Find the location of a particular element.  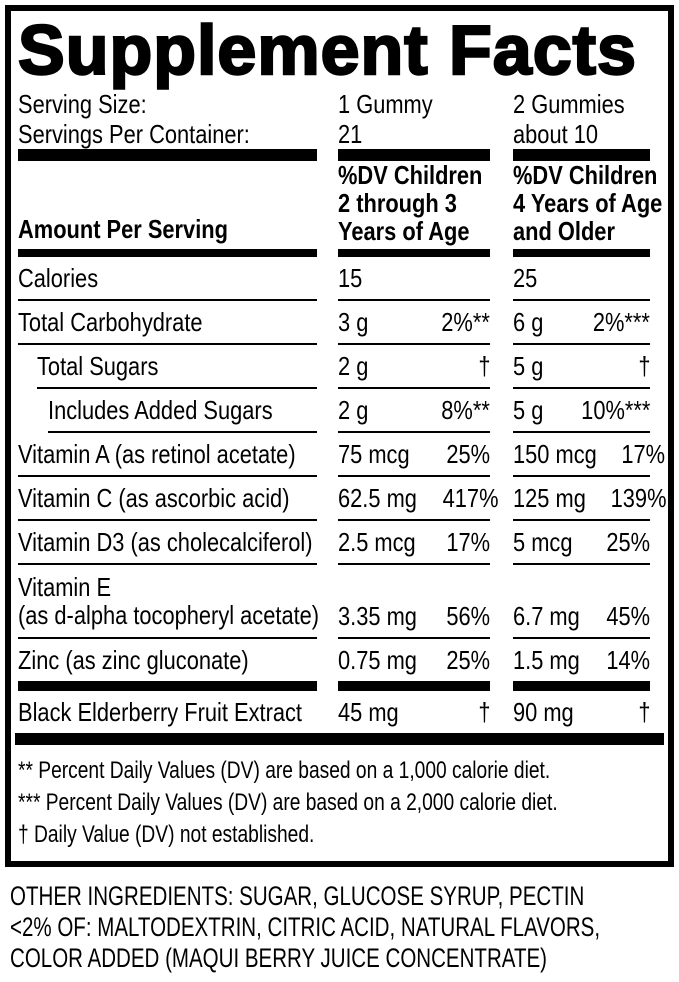

percent-dv-children-4-plus: † is located at coordinates (643, 366).